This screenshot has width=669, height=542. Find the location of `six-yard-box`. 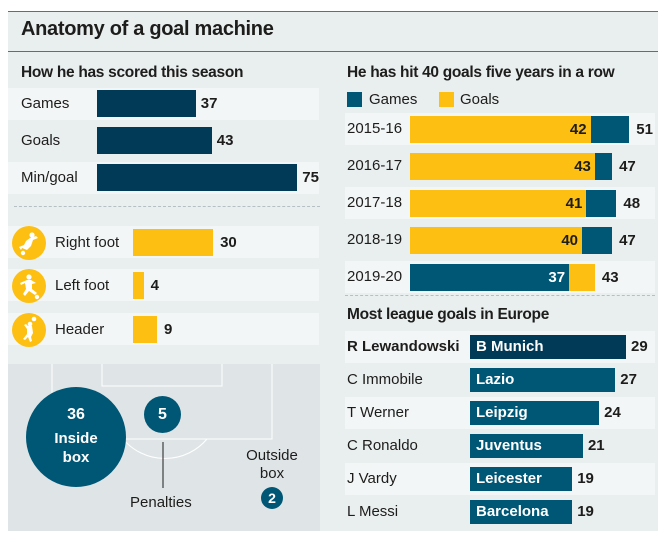

six-yard-box is located at coordinates (162, 375).